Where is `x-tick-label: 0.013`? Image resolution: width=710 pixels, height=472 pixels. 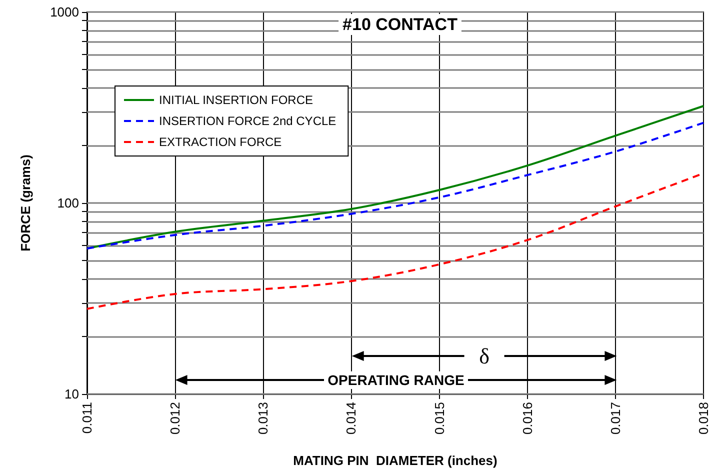 x-tick-label: 0.013 is located at coordinates (263, 418).